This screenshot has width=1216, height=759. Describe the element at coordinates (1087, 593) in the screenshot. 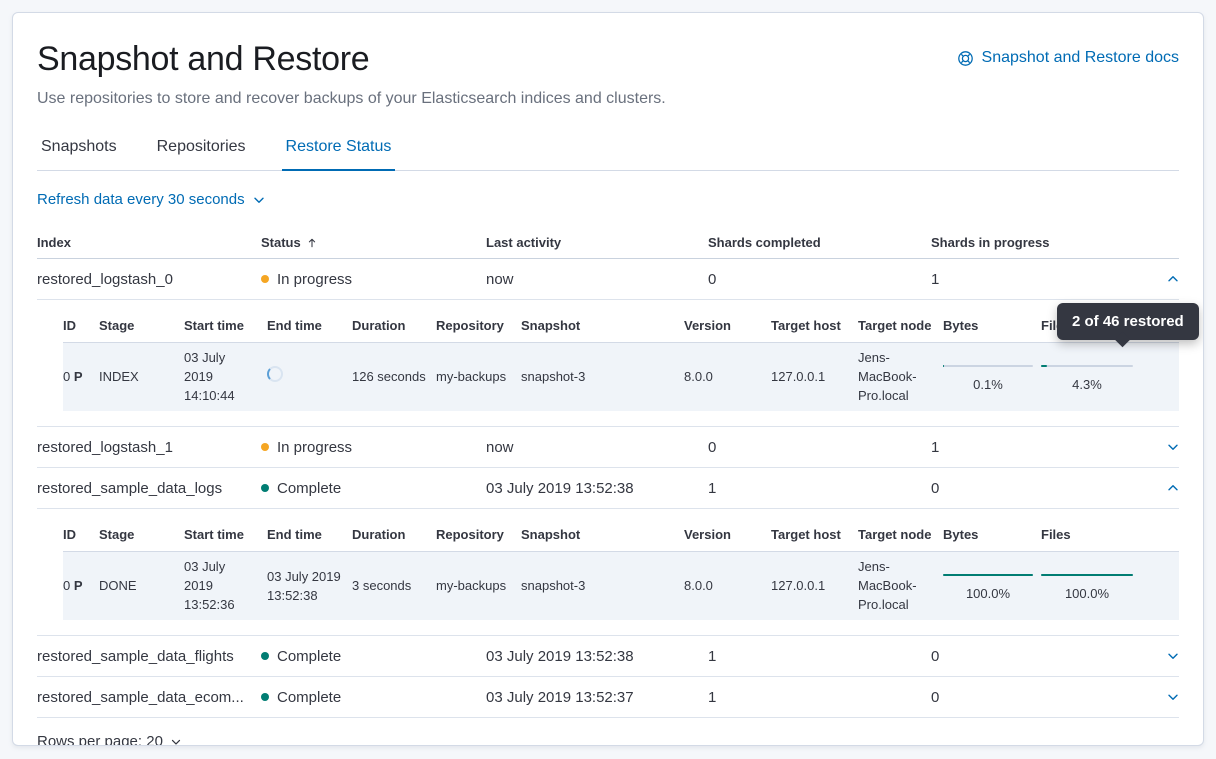

I see `files-percent-label: 100.0%` at that location.